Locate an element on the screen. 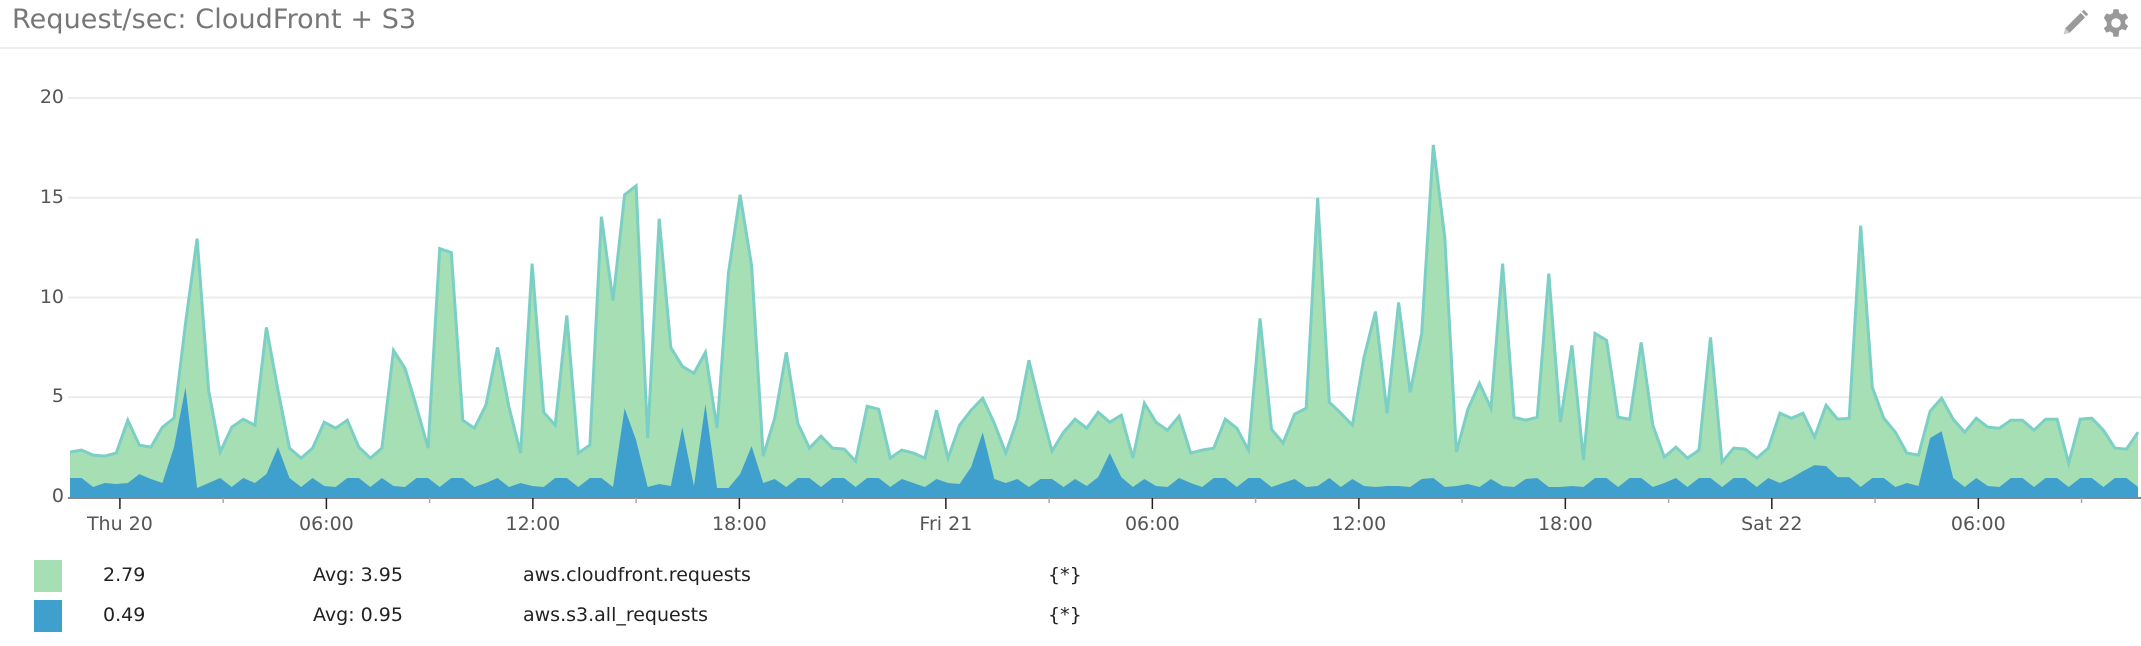 This screenshot has width=2141, height=646. legend-row-s3: 0.49 Avg: 0.95 aws.s3.all_requests {*} is located at coordinates (600, 617).